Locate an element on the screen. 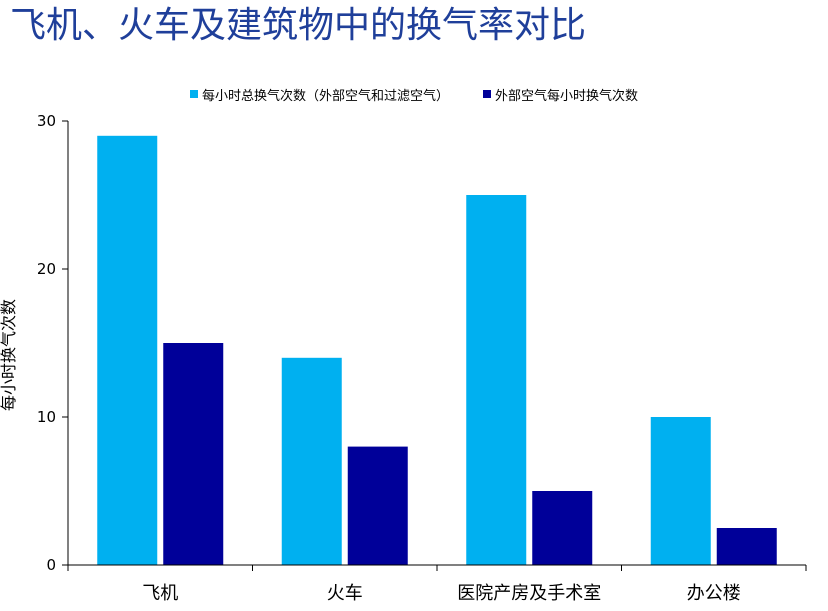  x-ticks-group: 飞机 火车 医院产房及手术室 办公楼 is located at coordinates (437, 584).